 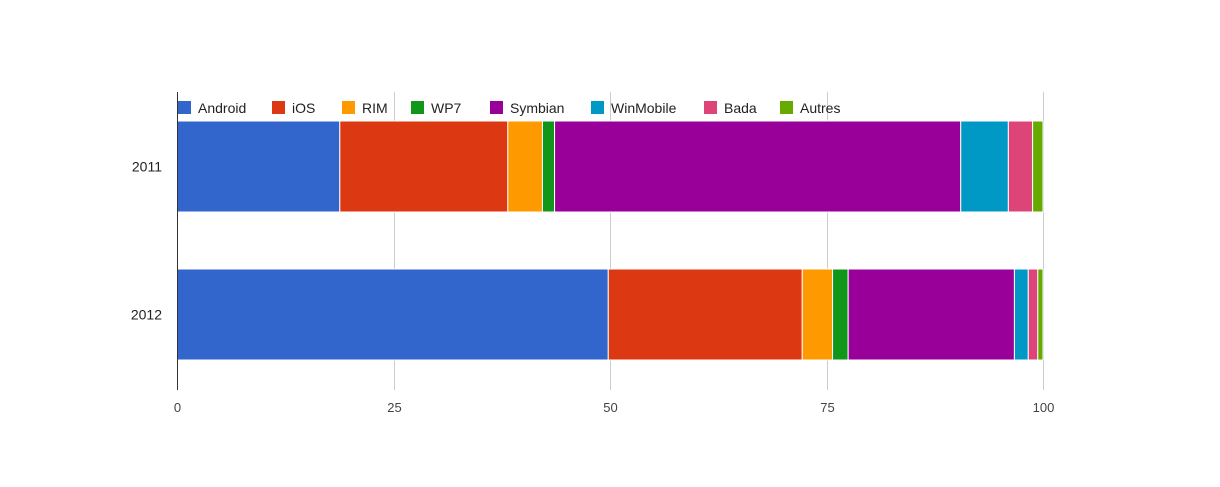 What do you see at coordinates (424, 166) in the screenshot?
I see `bar-segment-2011-ios` at bounding box center [424, 166].